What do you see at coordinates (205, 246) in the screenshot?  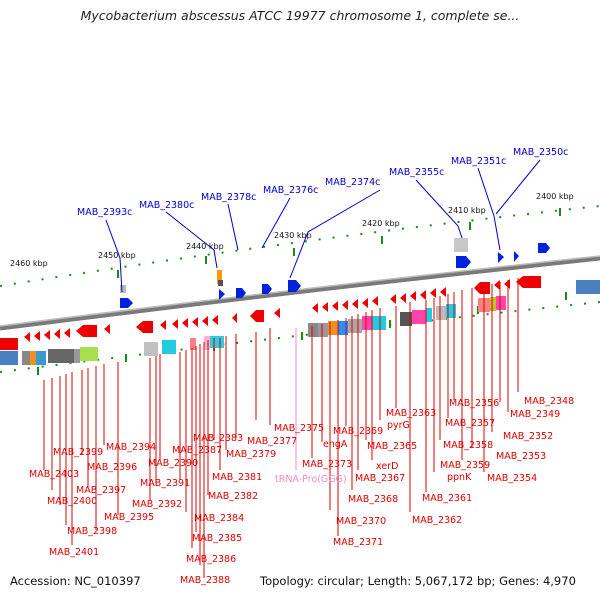 I see `scale-label: 2440 kbp` at bounding box center [205, 246].